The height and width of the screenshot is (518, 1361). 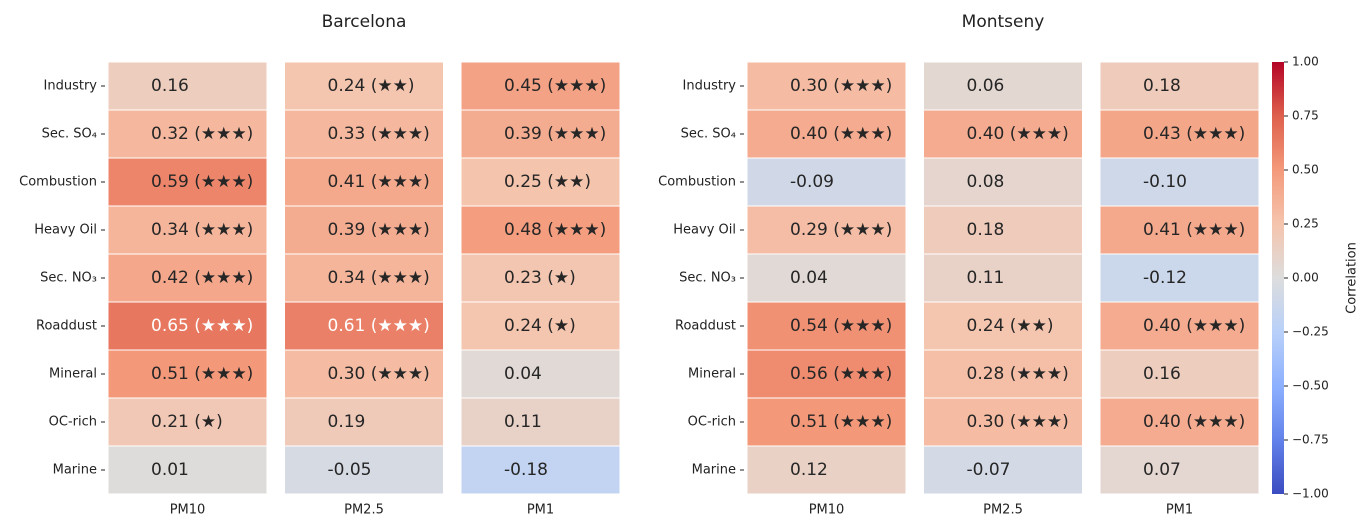 What do you see at coordinates (1352, 278) in the screenshot?
I see `colorbar-label: Correlation` at bounding box center [1352, 278].